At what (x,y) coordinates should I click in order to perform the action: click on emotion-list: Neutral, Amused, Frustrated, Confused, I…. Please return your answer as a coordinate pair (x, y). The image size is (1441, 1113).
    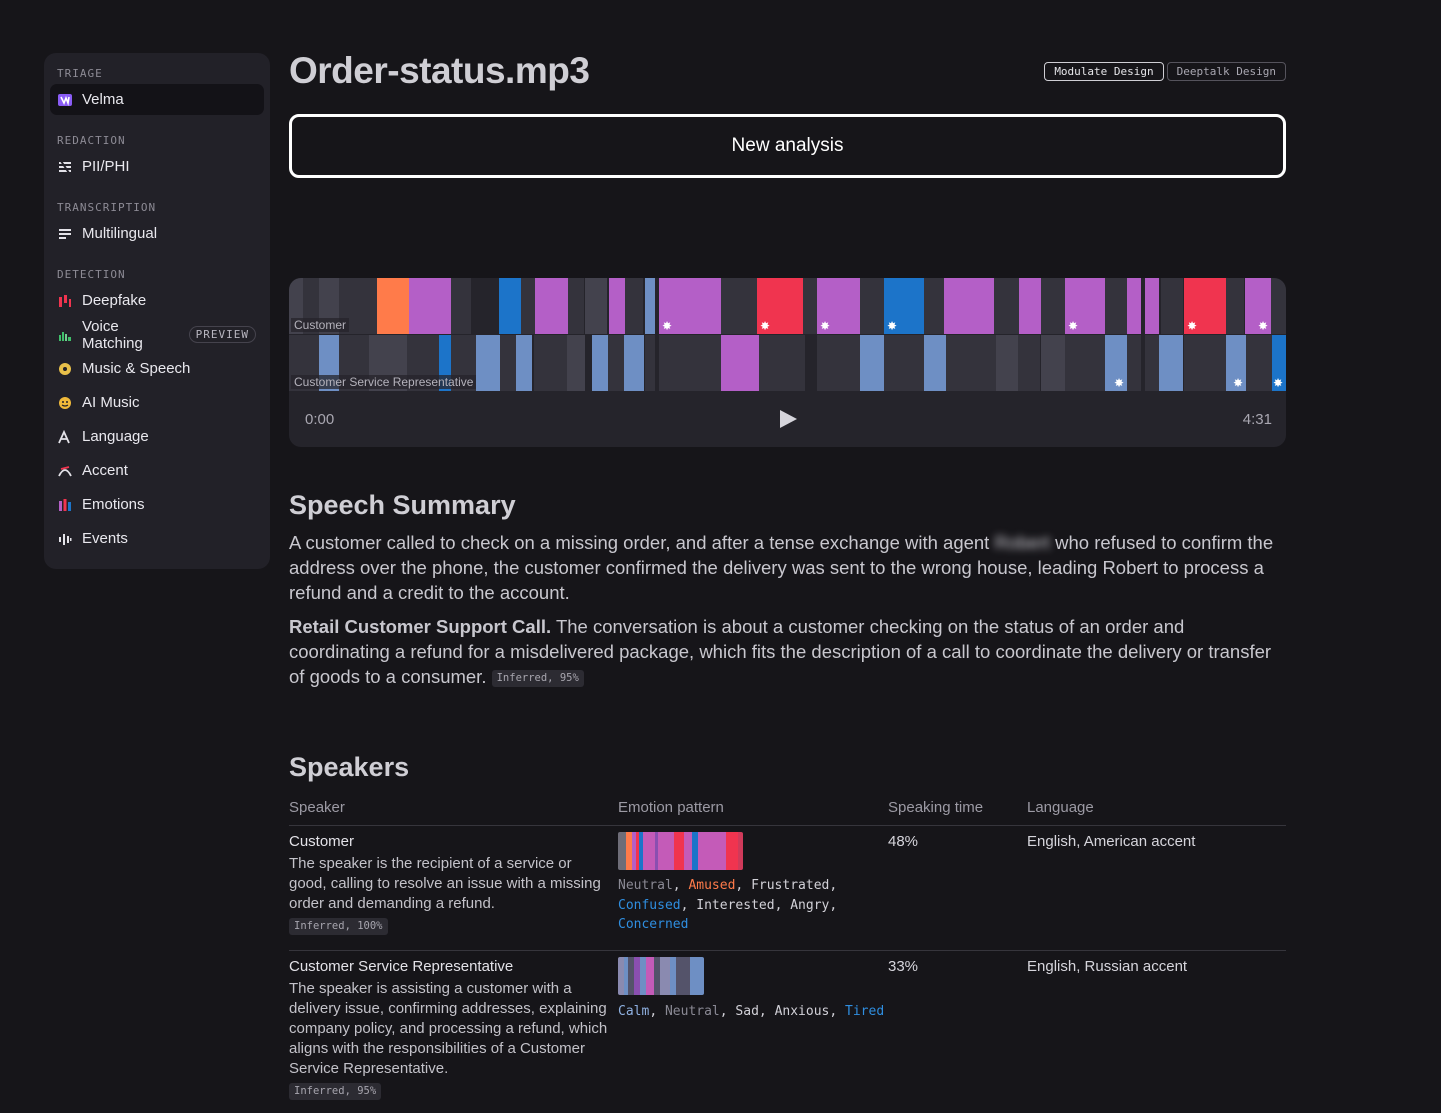
    Looking at the image, I should click on (728, 905).